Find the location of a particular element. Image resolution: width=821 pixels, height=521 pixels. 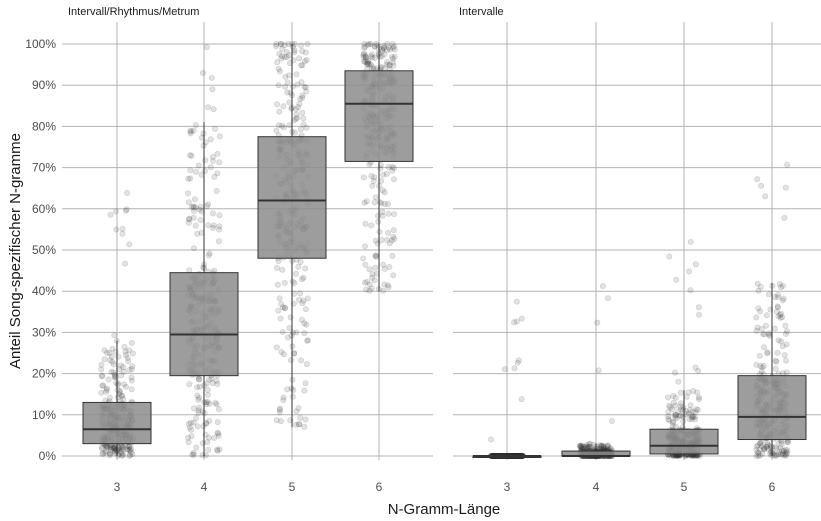

y-tick-label: 20% is located at coordinates (44, 374).